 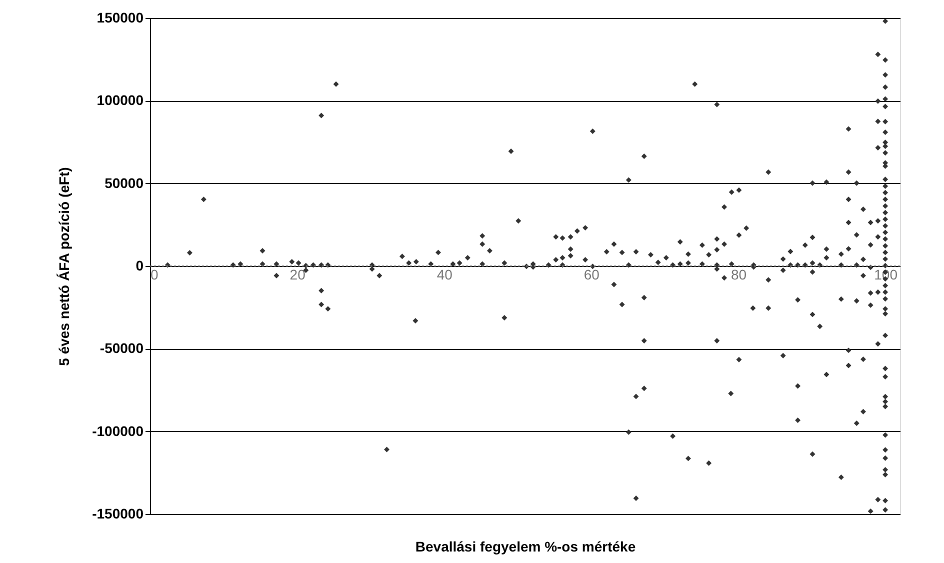 What do you see at coordinates (738, 274) in the screenshot?
I see `x-tick-label: 80` at bounding box center [738, 274].